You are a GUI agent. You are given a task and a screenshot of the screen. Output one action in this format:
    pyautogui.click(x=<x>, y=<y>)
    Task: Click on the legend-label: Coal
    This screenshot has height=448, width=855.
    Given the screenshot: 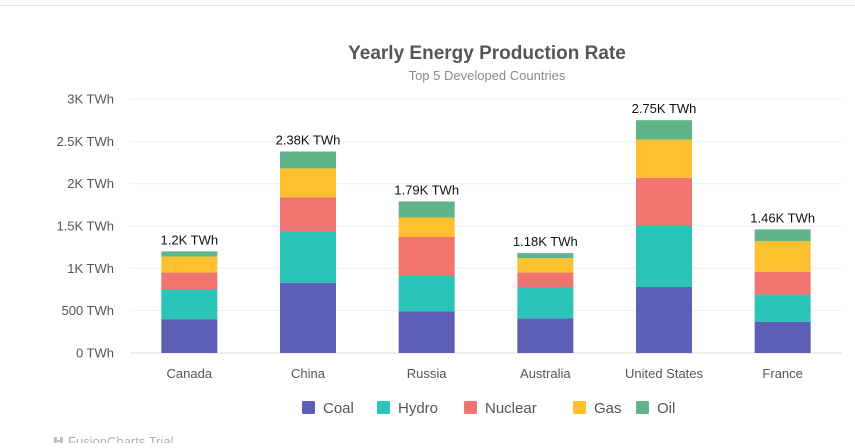 What is the action you would take?
    pyautogui.click(x=338, y=408)
    